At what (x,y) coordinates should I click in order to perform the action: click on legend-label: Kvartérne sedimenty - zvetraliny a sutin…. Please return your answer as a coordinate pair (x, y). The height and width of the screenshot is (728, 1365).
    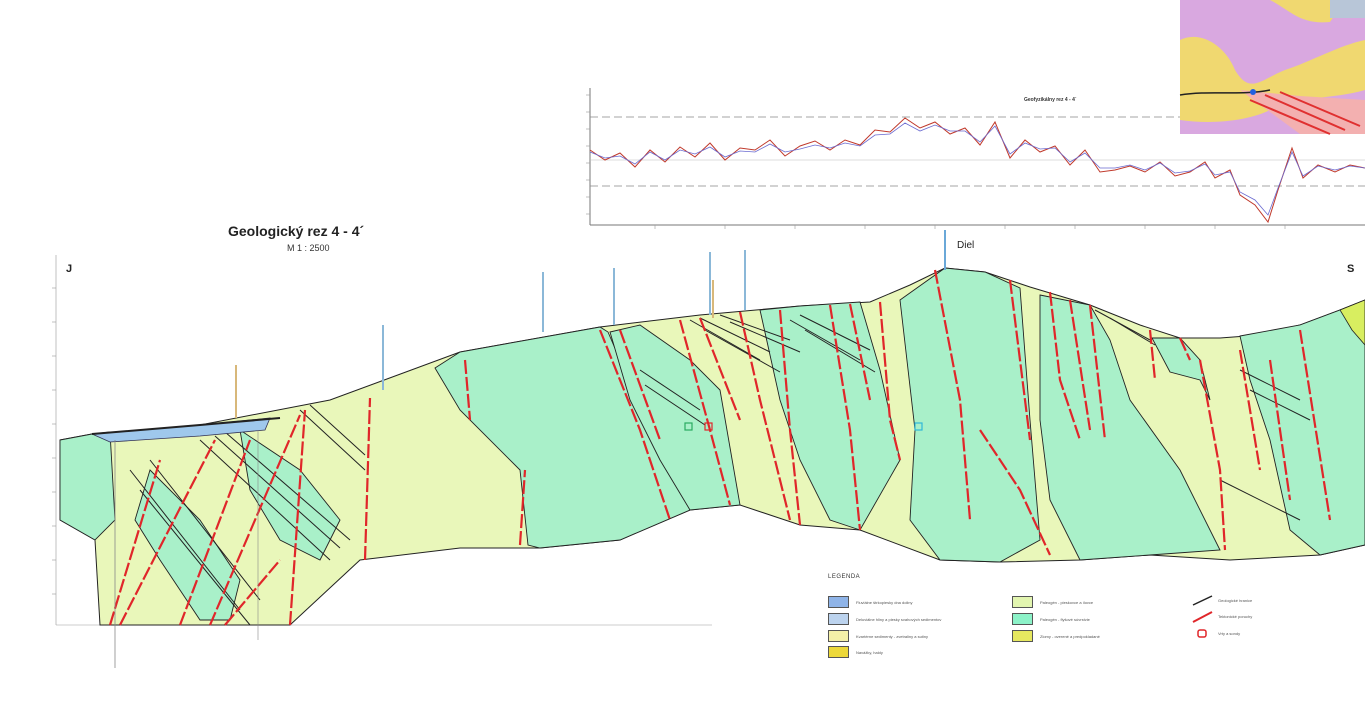
    Looking at the image, I should click on (892, 636).